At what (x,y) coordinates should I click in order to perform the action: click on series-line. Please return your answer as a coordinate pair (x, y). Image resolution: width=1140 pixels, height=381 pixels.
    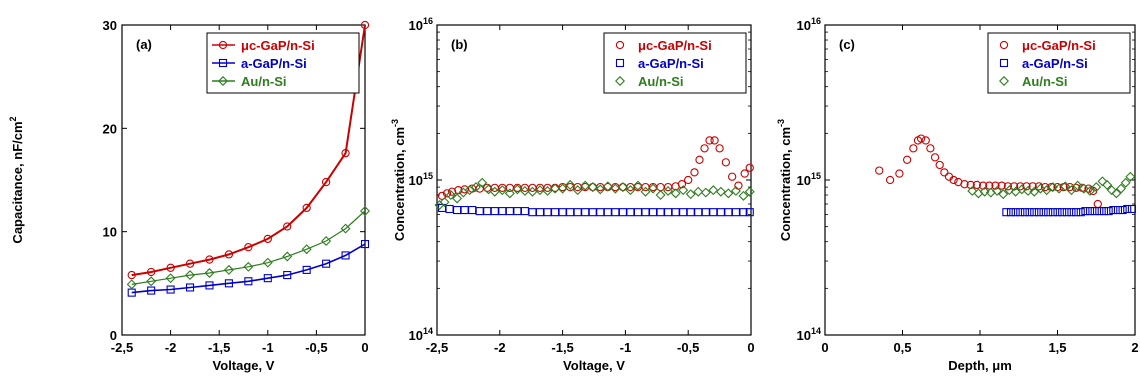
    Looking at the image, I should click on (248, 247).